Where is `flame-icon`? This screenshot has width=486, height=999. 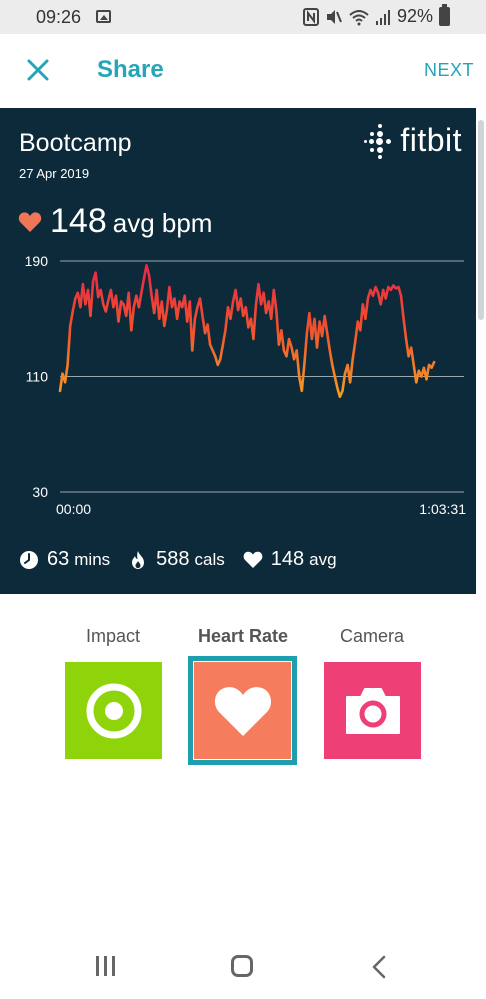
flame-icon is located at coordinates (138, 559).